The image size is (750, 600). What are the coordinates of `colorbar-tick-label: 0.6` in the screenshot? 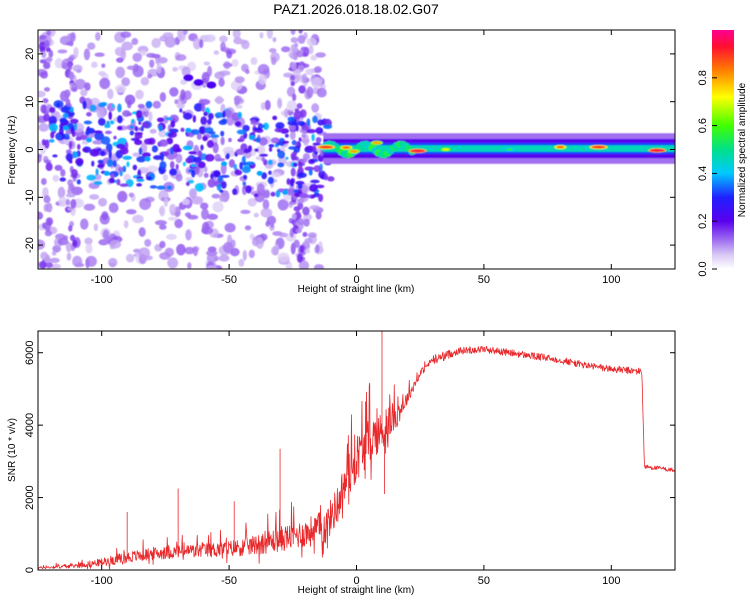 It's located at (703, 125).